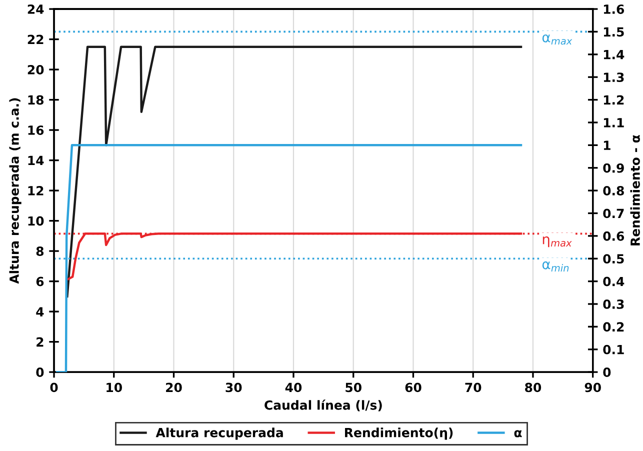  What do you see at coordinates (40, 251) in the screenshot?
I see `y-tick-label: 8` at bounding box center [40, 251].